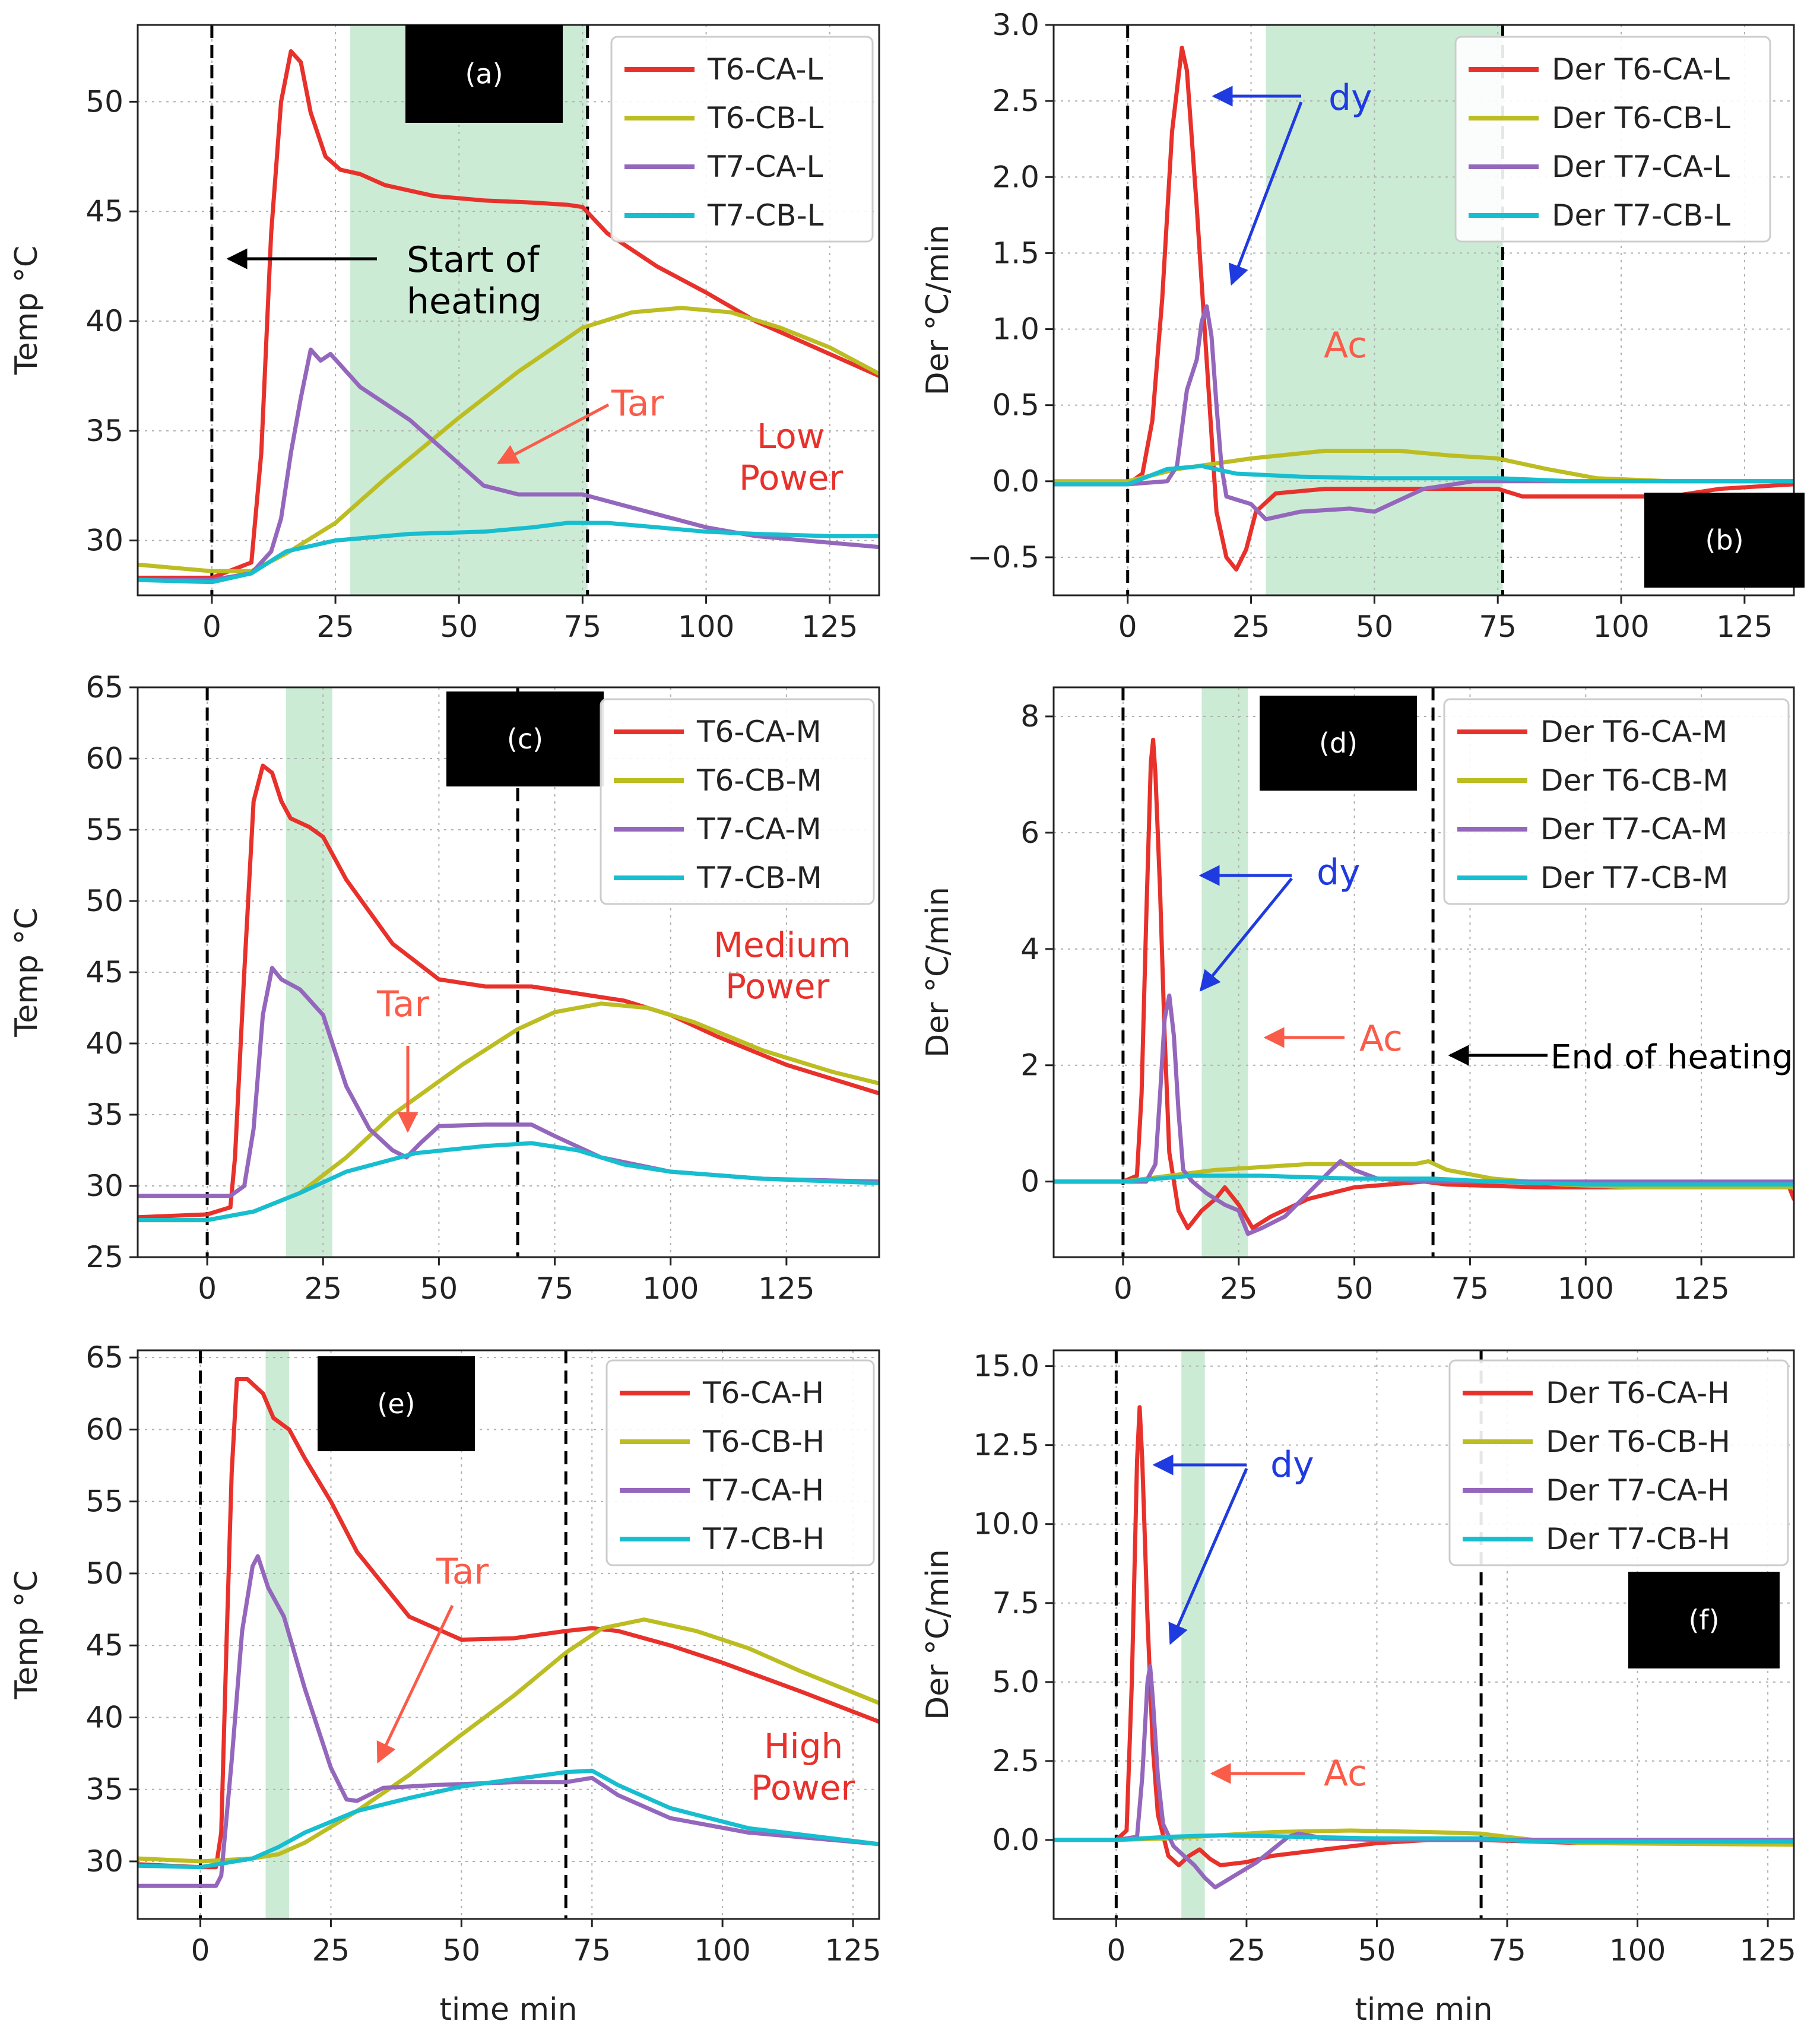 Image resolution: width=1820 pixels, height=2043 pixels. I want to click on legend-entry: Der T7-CA-M, so click(1633, 829).